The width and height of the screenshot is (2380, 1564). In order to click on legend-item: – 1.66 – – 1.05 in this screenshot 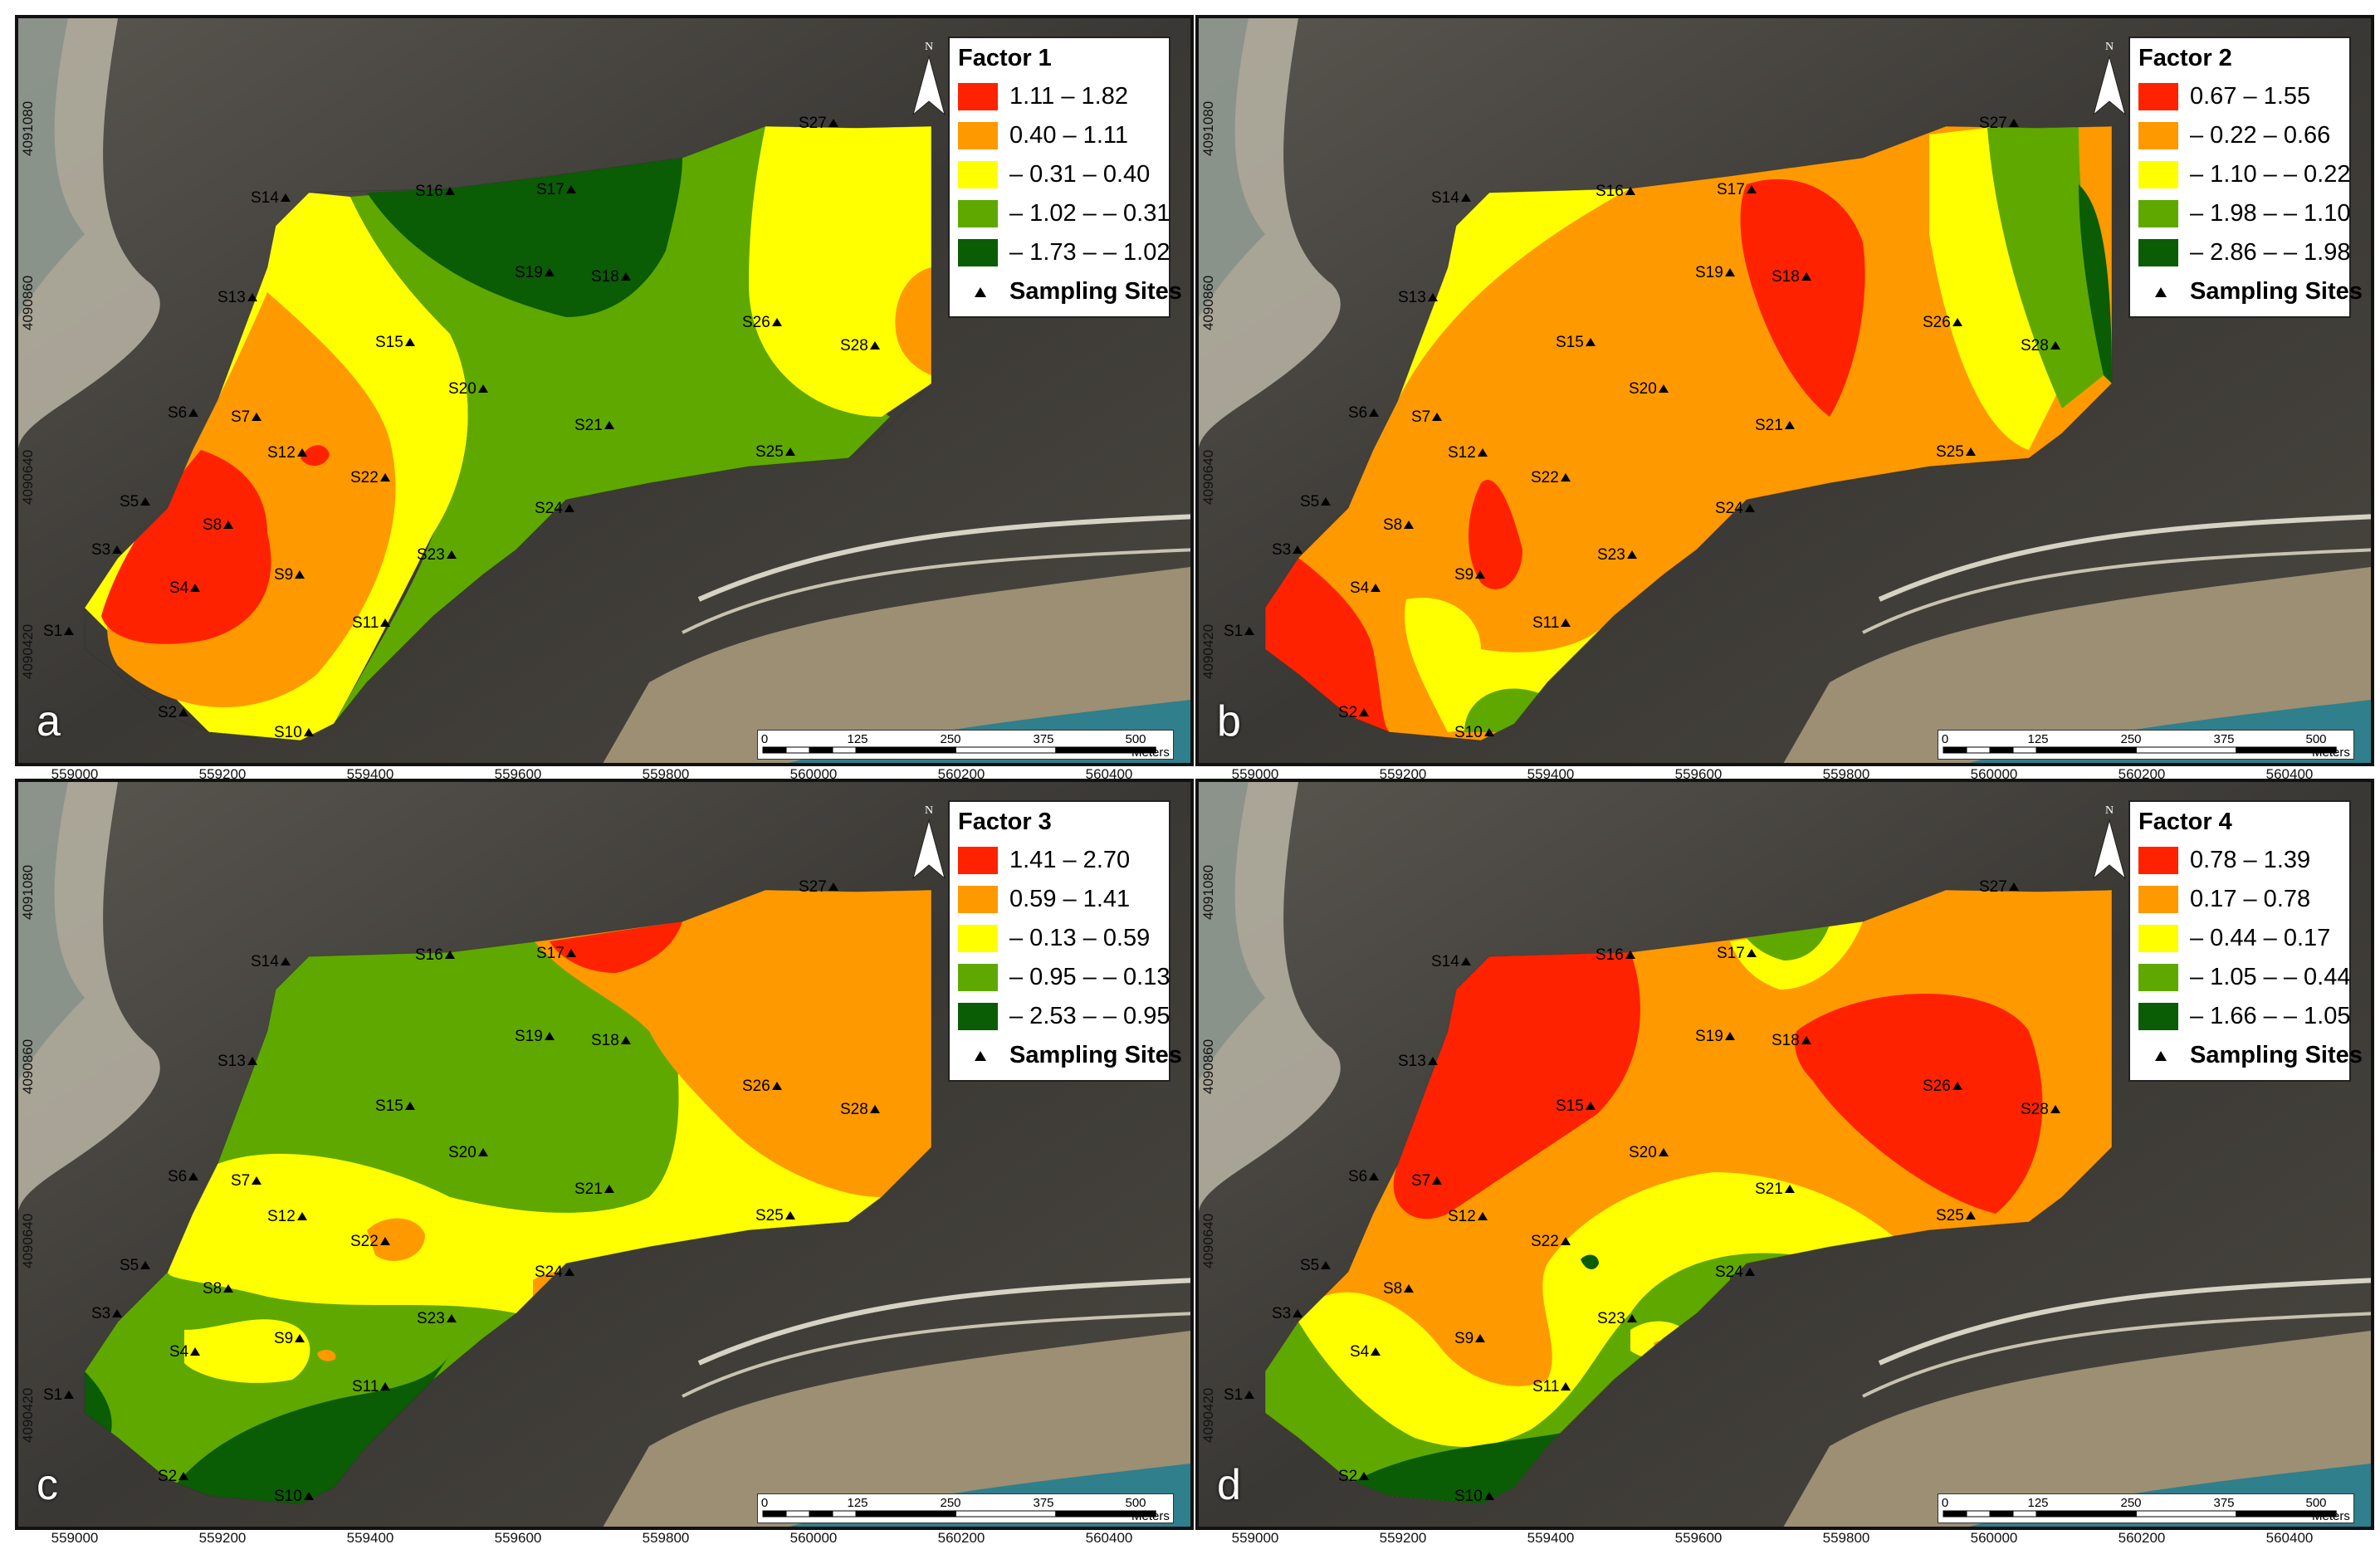, I will do `click(2244, 1017)`.